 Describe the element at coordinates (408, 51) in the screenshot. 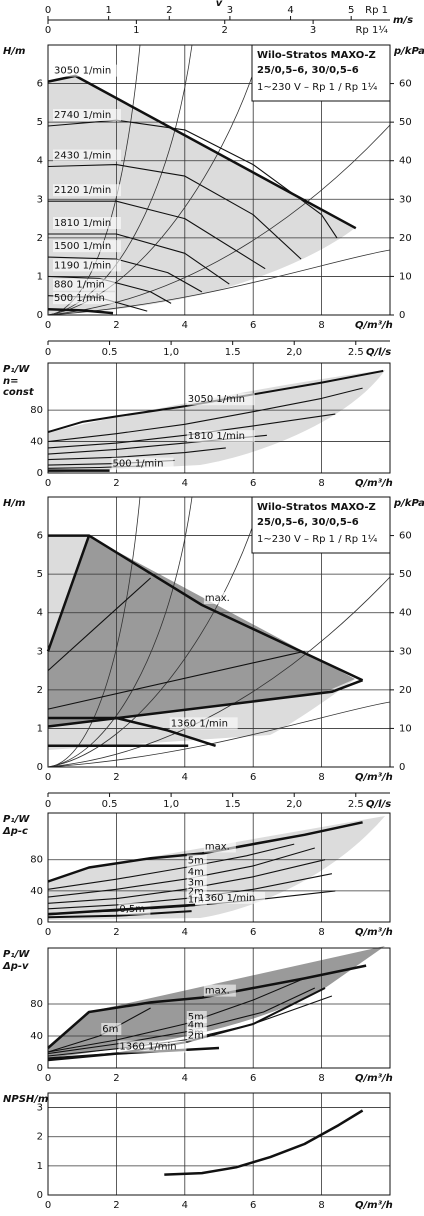

I see `y2-axis-label: p/kPa` at that location.